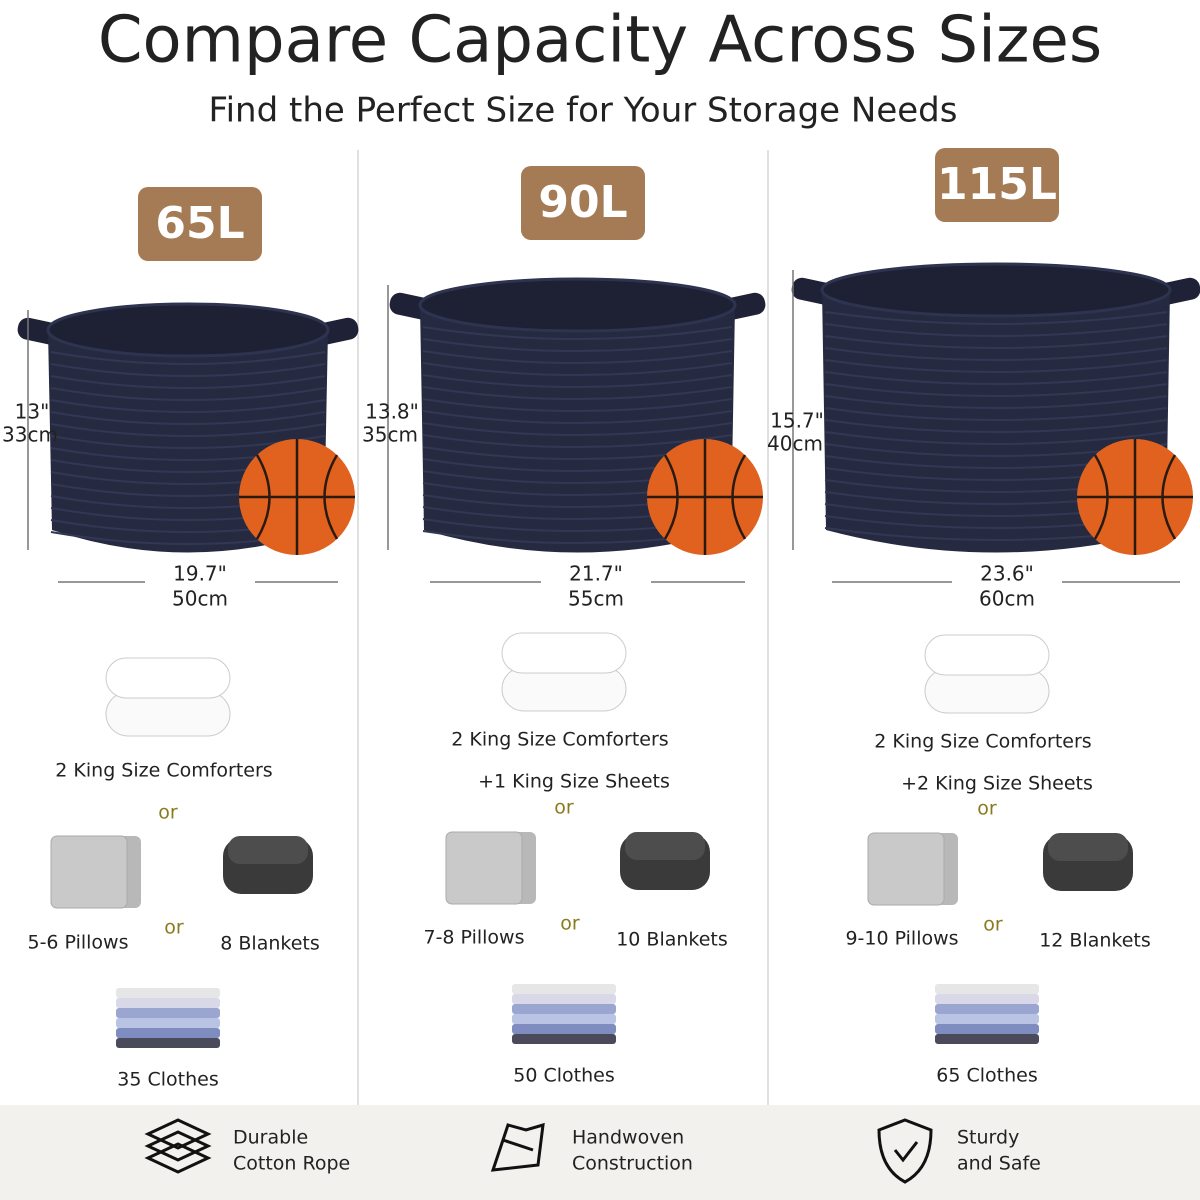 Image resolution: width=1200 pixels, height=1200 pixels. Describe the element at coordinates (390, 435) in the screenshot. I see `height-label: 35cm` at that location.